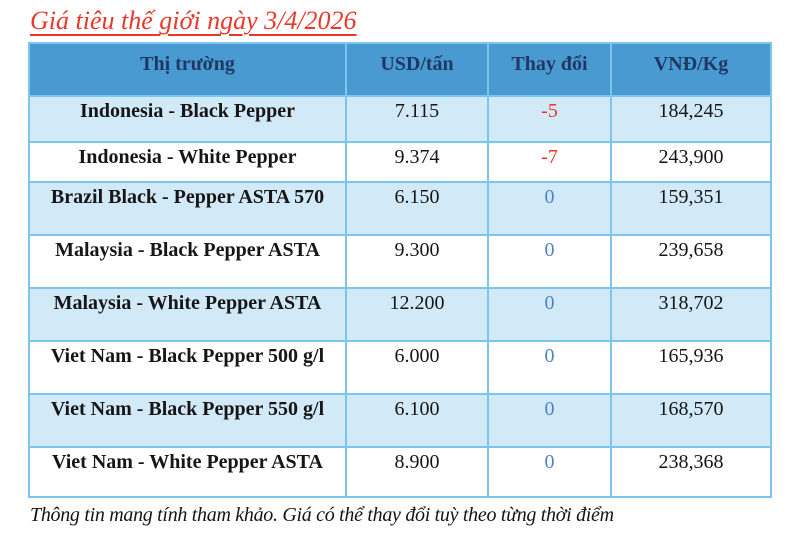  I want to click on market-name: Malaysia - White Pepper ASTA, so click(187, 314).